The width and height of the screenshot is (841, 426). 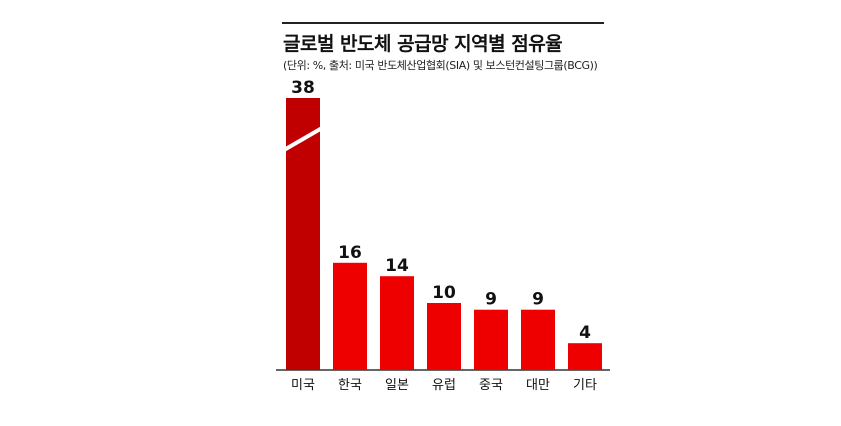 I want to click on data-label-기타: 4, so click(x=585, y=333).